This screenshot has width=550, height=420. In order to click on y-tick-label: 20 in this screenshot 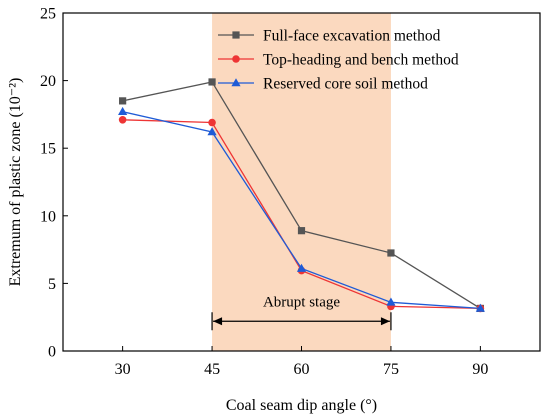, I will do `click(48, 81)`.